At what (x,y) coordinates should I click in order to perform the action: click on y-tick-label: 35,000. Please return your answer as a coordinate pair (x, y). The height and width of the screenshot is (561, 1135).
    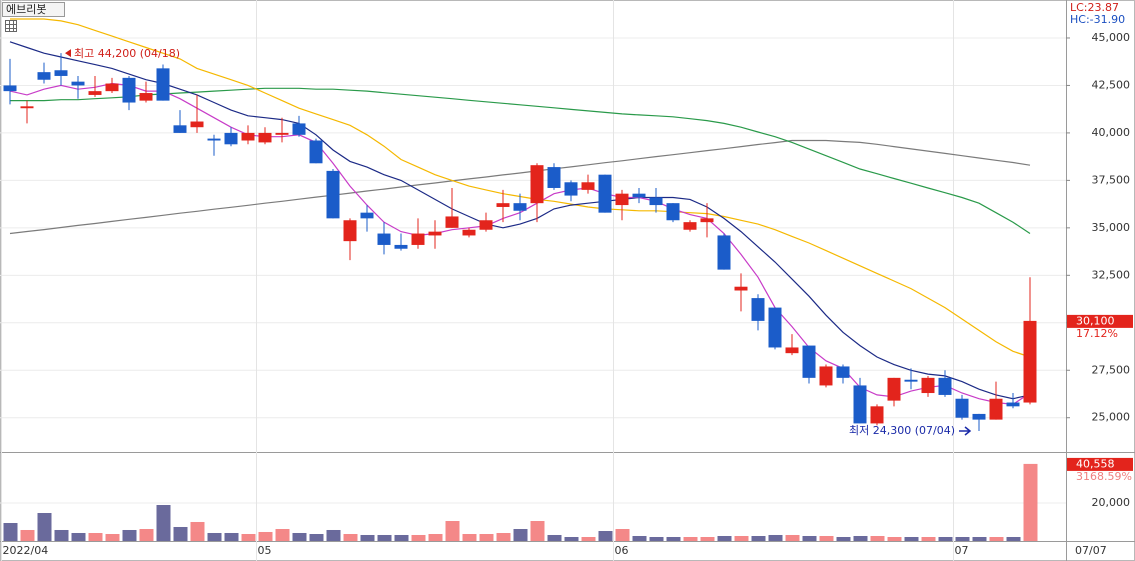
    Looking at the image, I should click on (1111, 227).